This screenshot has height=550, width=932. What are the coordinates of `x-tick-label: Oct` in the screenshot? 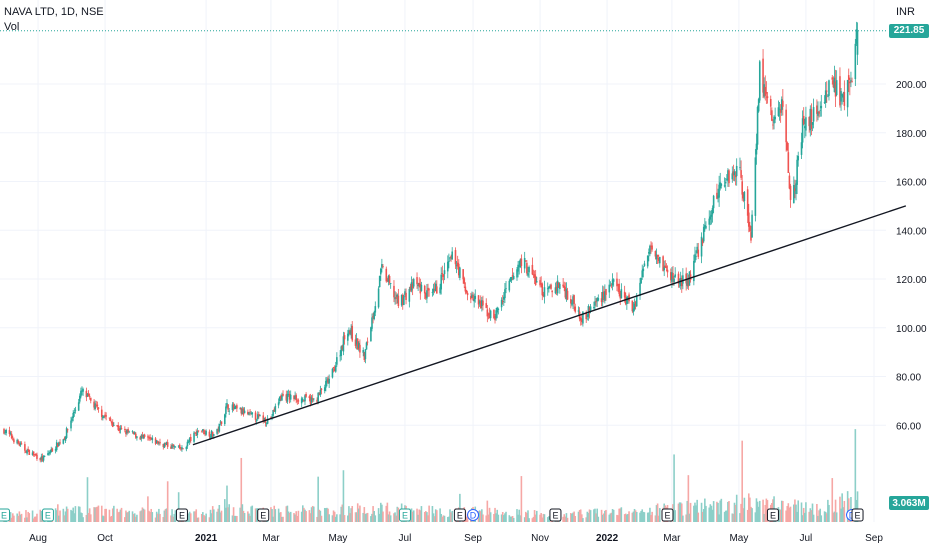 It's located at (105, 538).